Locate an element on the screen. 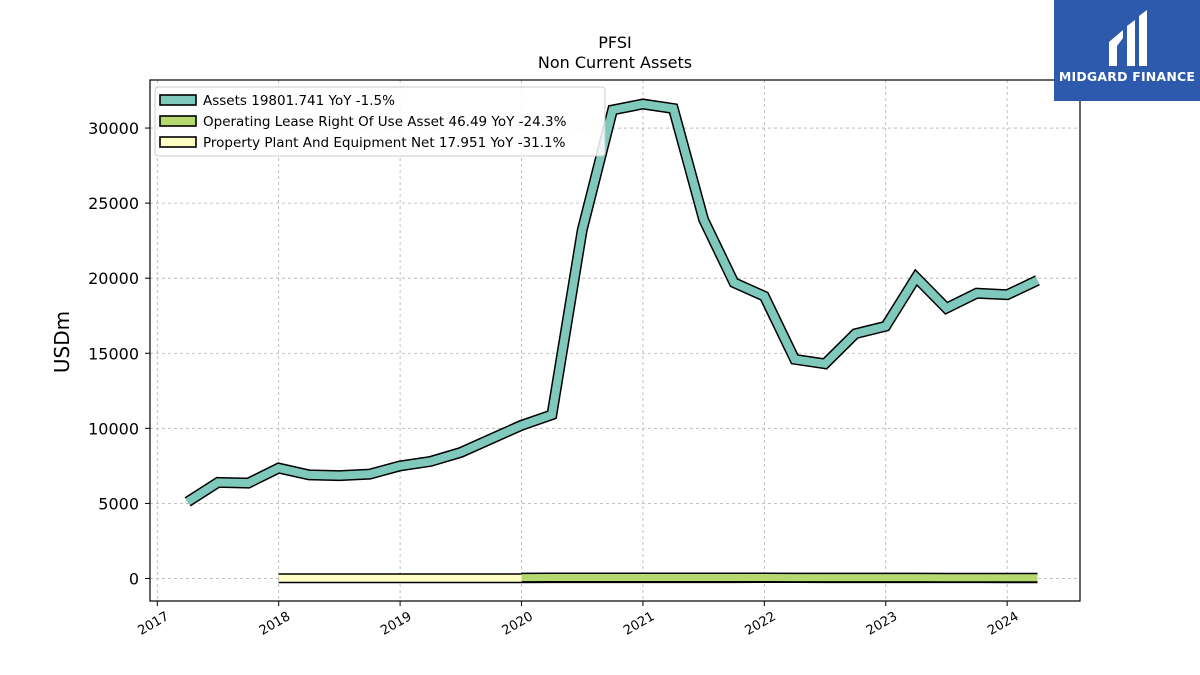 The image size is (1200, 675). brand-logo-box: MIDGARD FINANCE is located at coordinates (1127, 50).